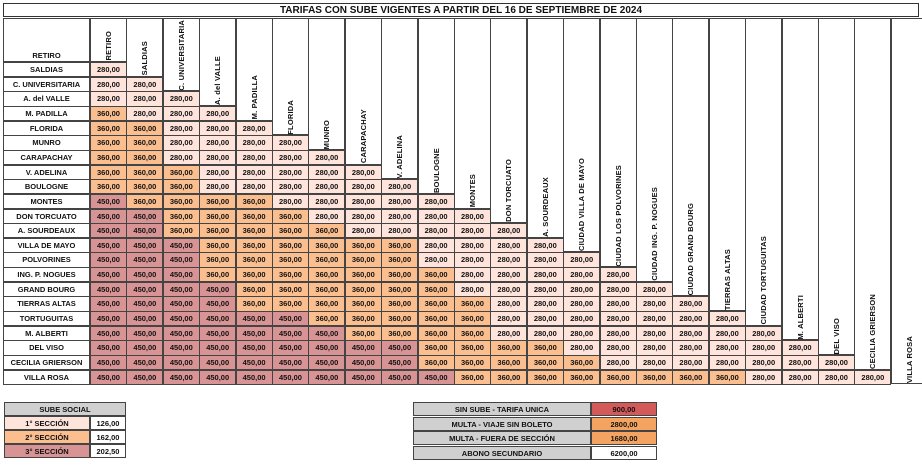  I want to click on extra-fare-label: MULTA - FUERA DE SECCIÓN, so click(502, 438).